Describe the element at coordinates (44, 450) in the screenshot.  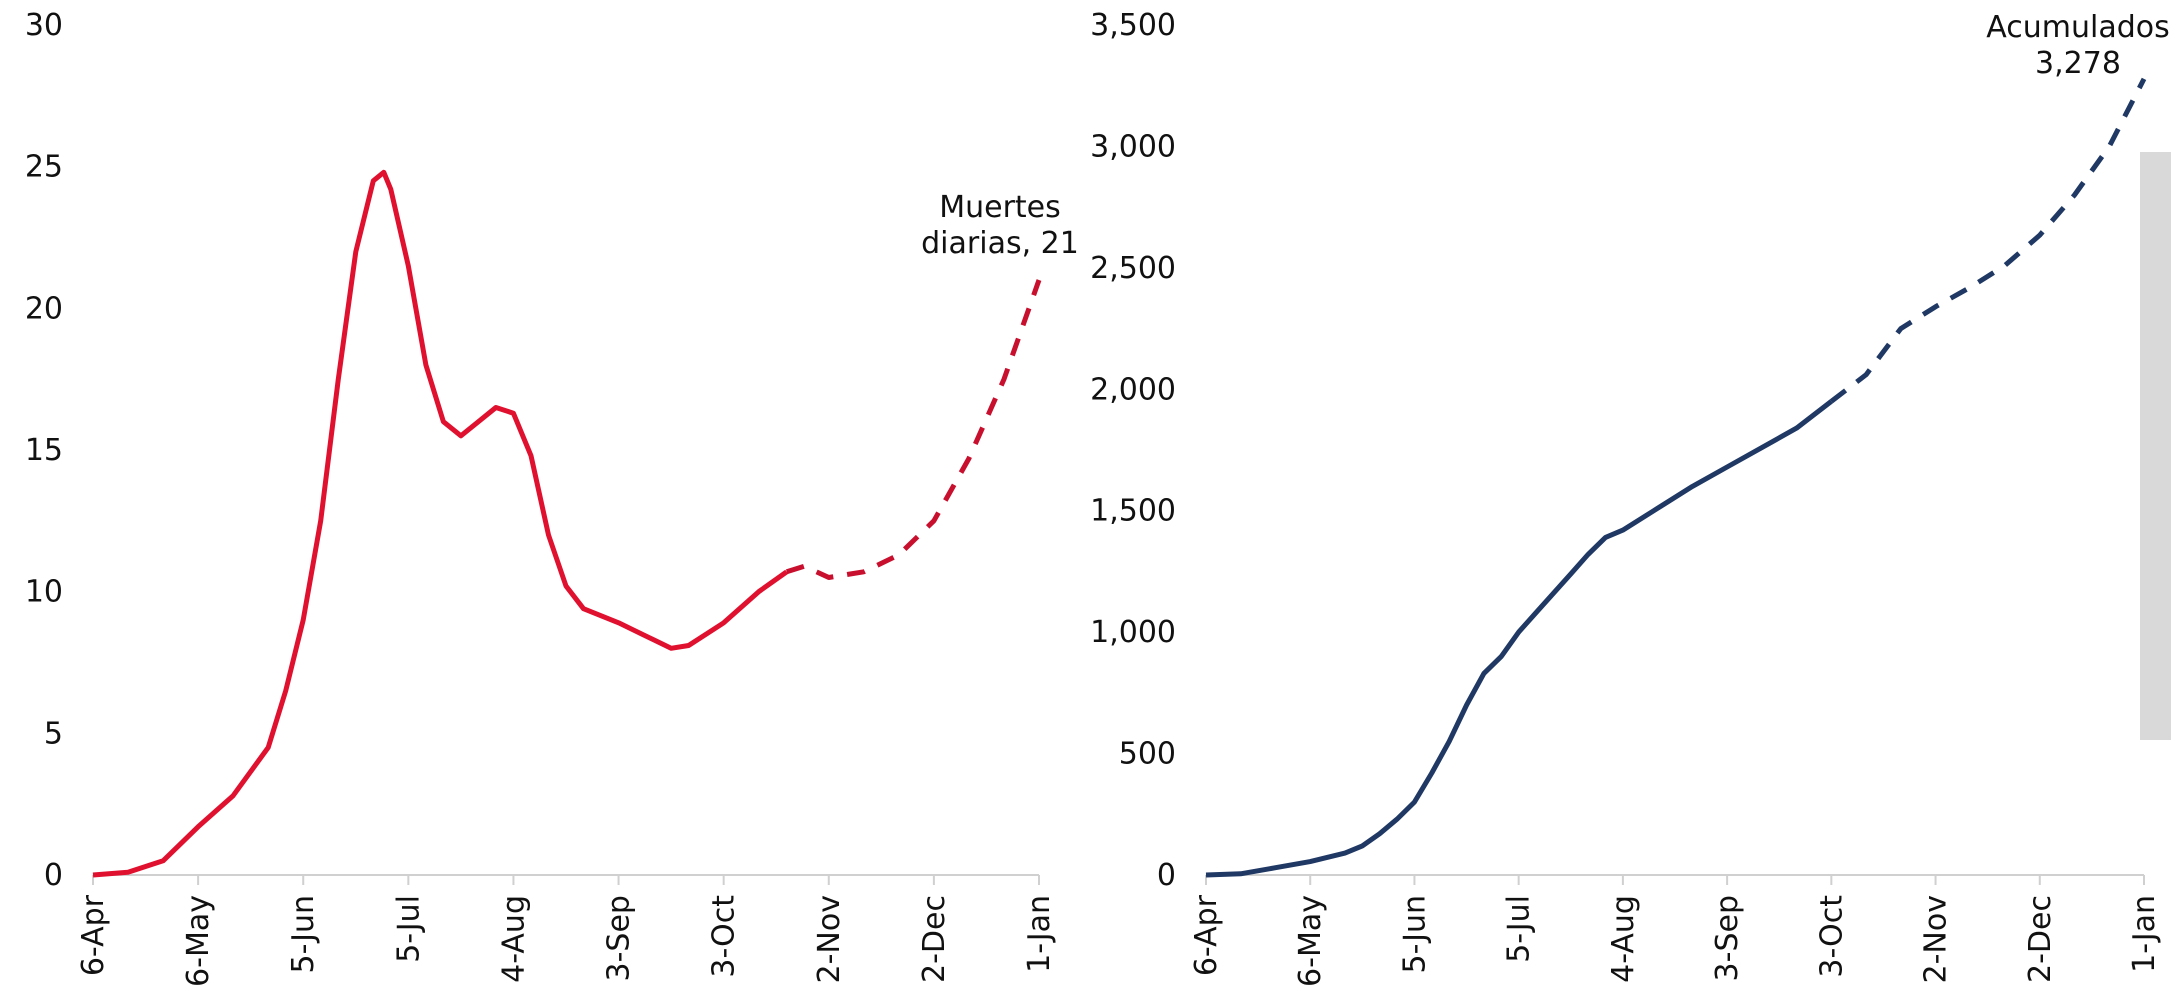
I see `y-tick-label: 15` at that location.